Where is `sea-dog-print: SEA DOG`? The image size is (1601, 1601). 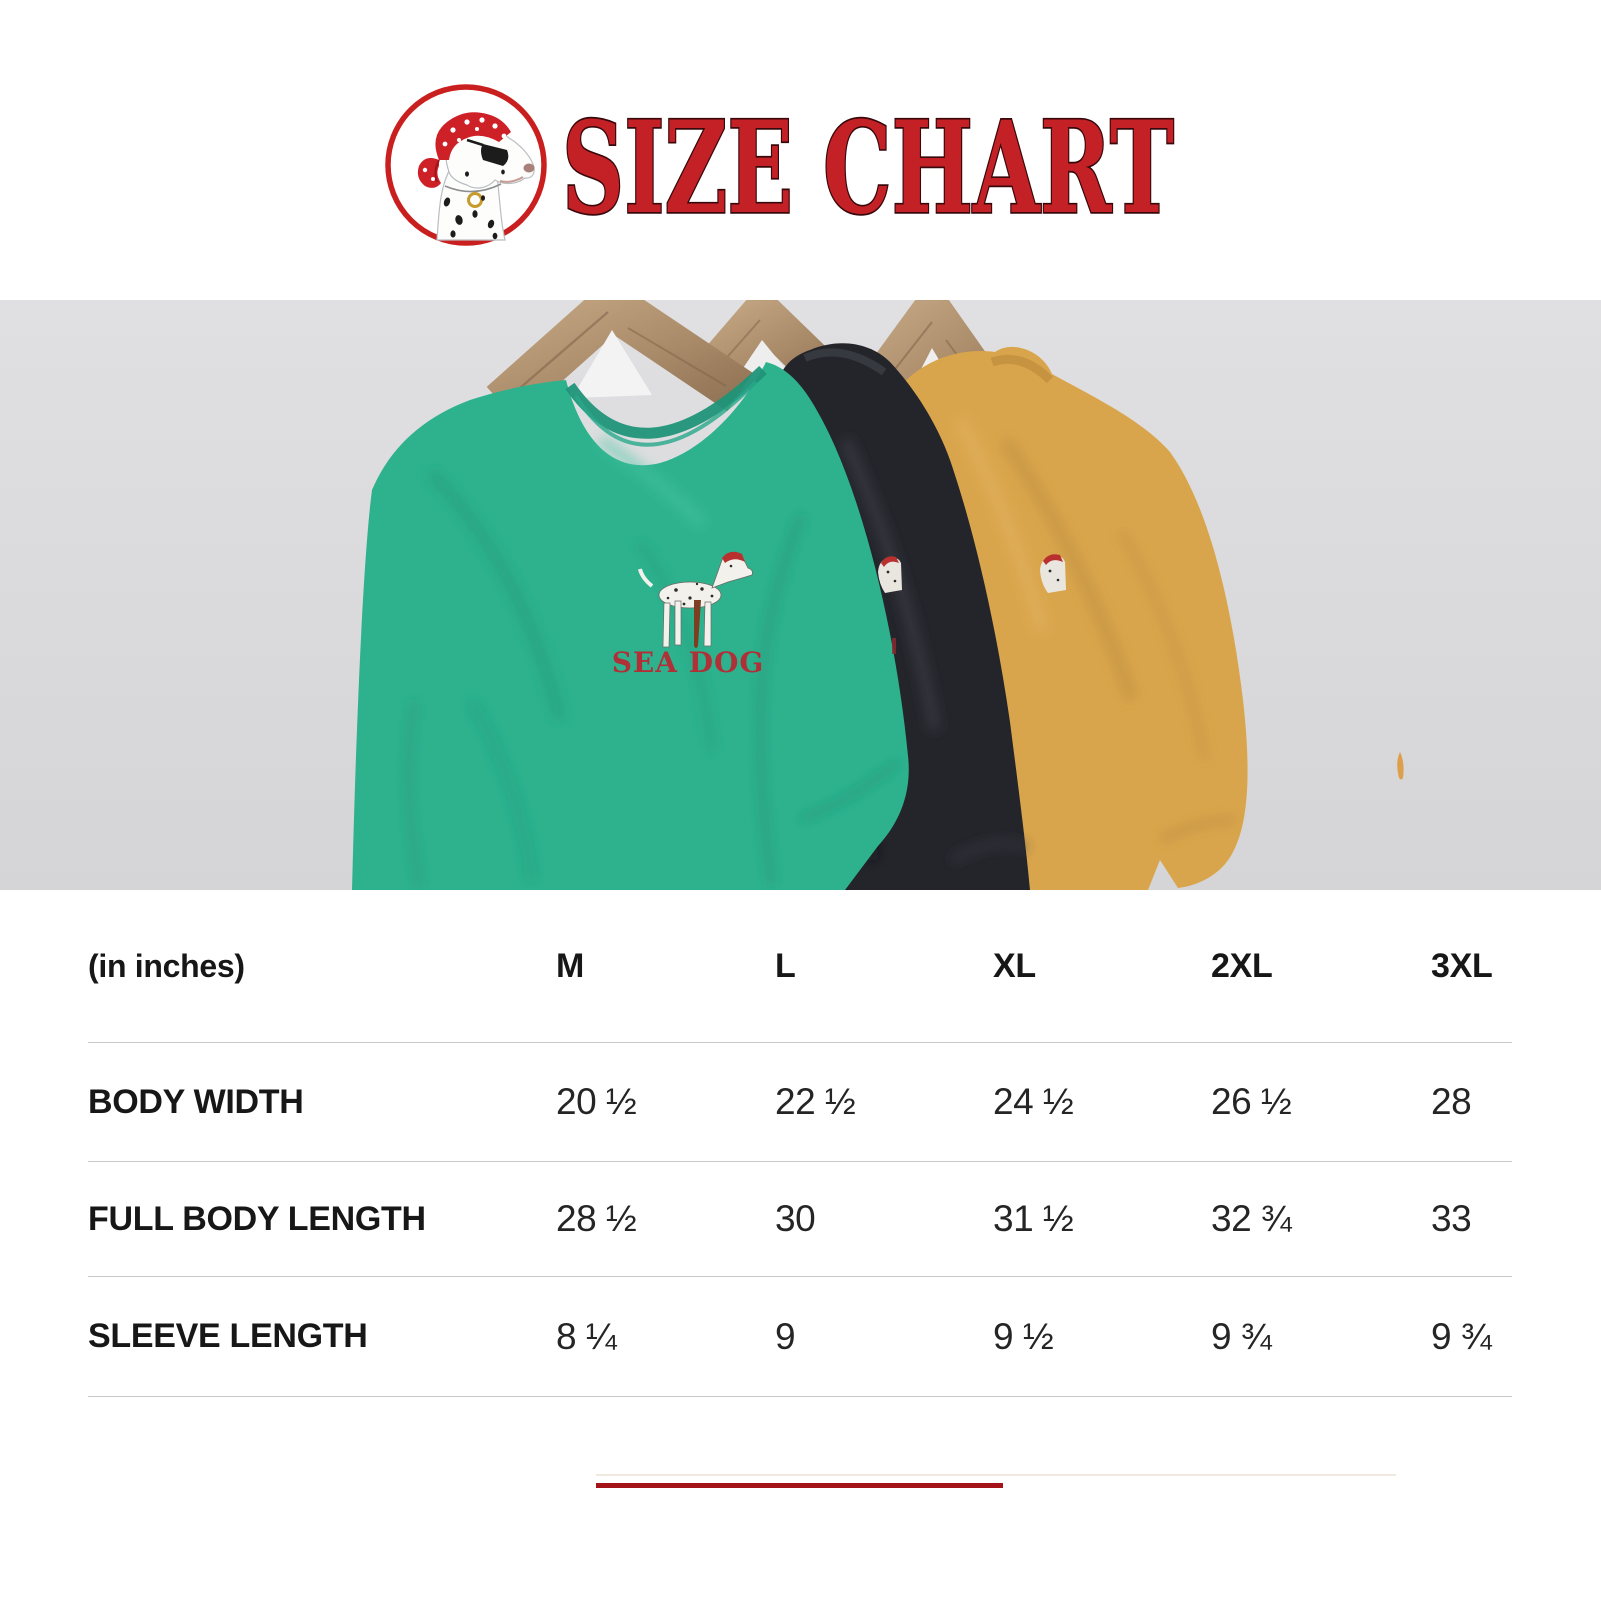 sea-dog-print: SEA DOG is located at coordinates (688, 615).